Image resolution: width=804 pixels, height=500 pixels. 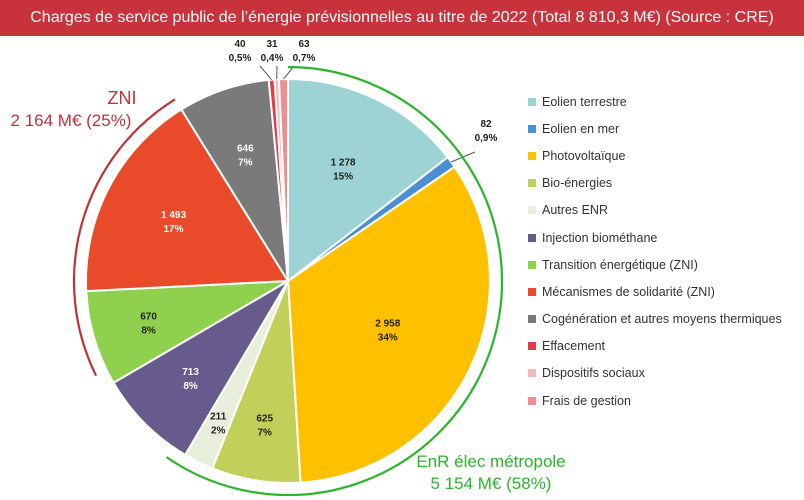 I want to click on legend-label: Injection biométhane, so click(x=600, y=237).